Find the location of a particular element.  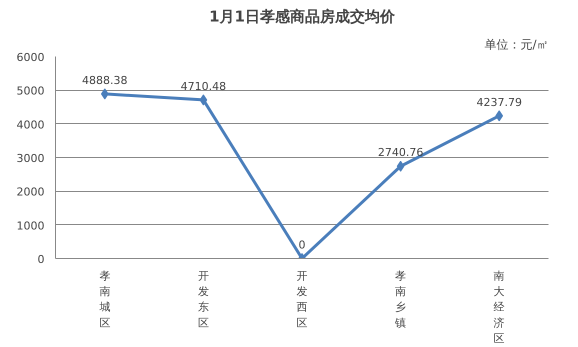

y-tick-label: 5000 is located at coordinates (30, 91).